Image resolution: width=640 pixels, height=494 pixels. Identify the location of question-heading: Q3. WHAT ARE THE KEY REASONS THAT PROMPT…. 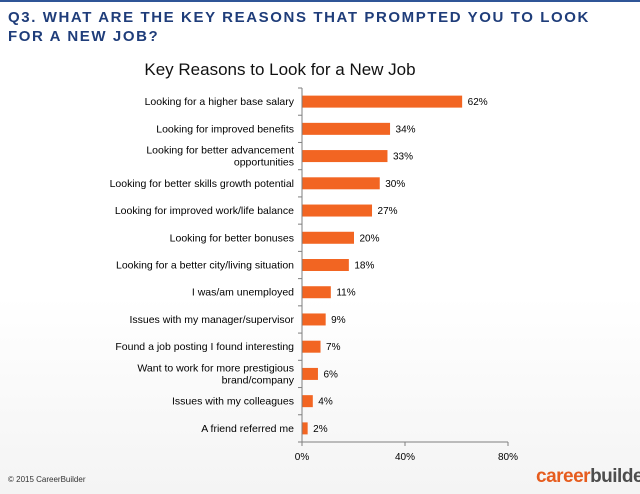
(299, 27).